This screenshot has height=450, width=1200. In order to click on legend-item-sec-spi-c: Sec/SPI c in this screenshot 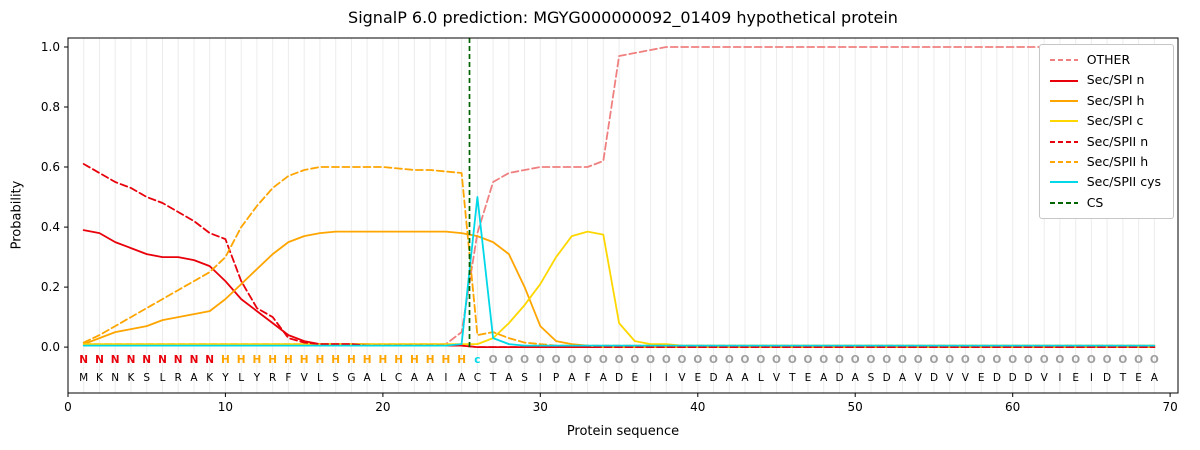, I will do `click(1105, 121)`.